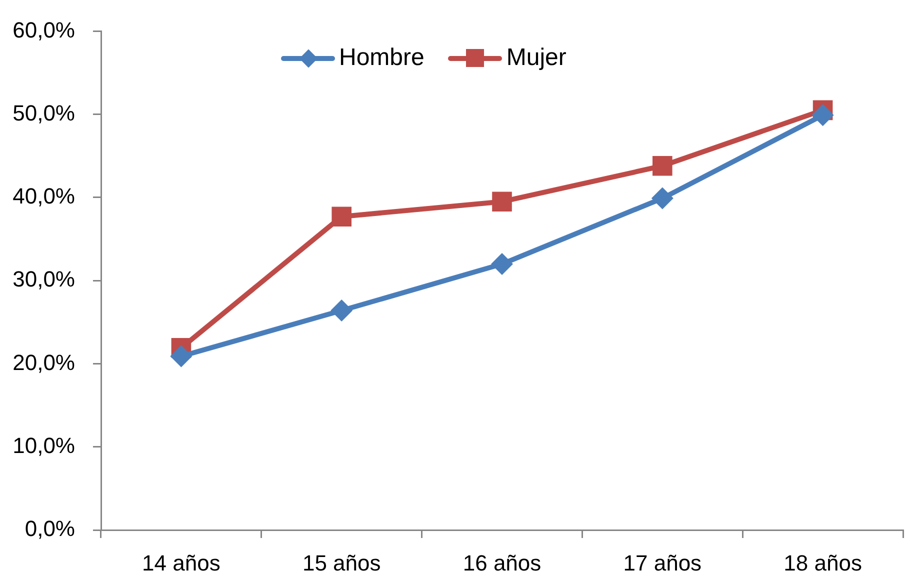 This screenshot has width=917, height=576. I want to click on y-tick-label: 50,0%, so click(43, 113).